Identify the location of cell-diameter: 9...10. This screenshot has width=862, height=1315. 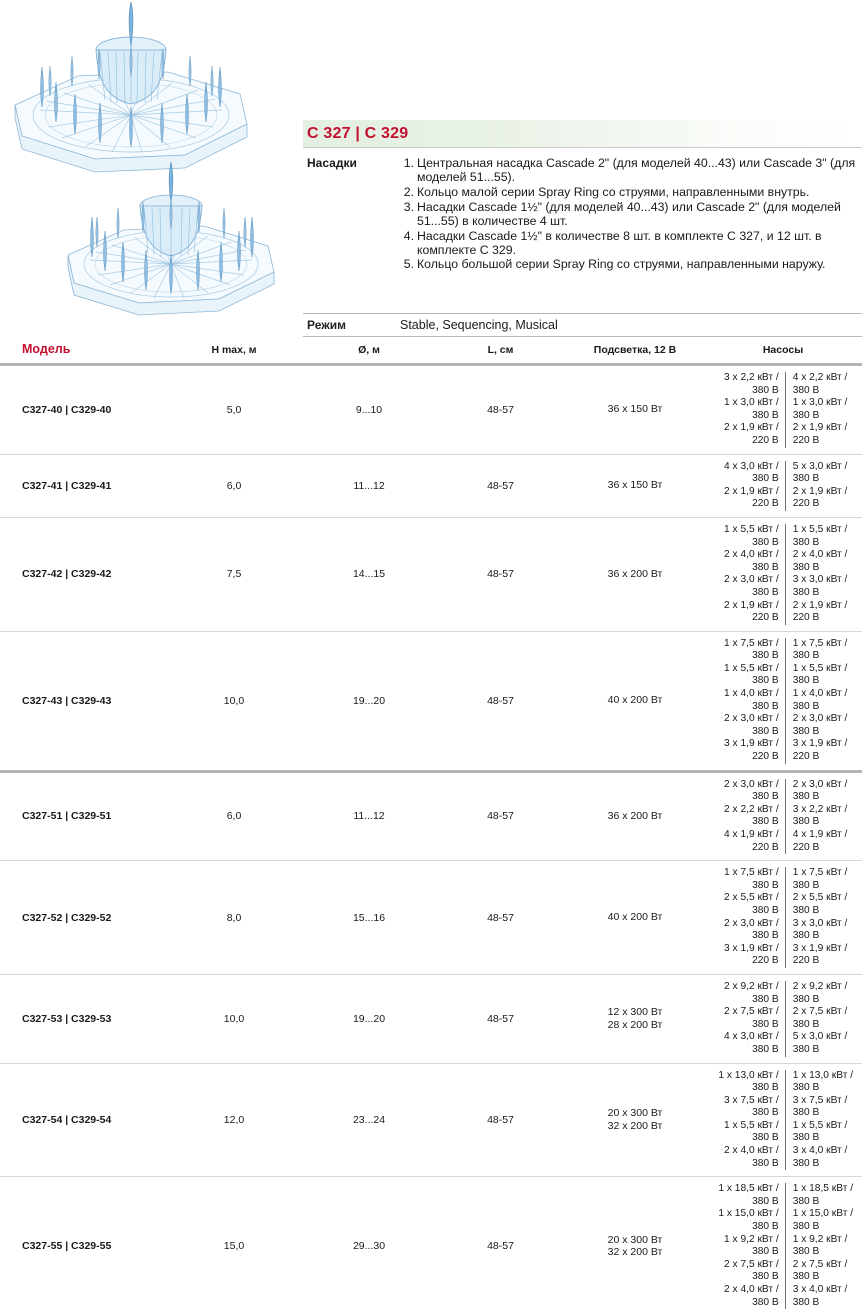
(369, 410).